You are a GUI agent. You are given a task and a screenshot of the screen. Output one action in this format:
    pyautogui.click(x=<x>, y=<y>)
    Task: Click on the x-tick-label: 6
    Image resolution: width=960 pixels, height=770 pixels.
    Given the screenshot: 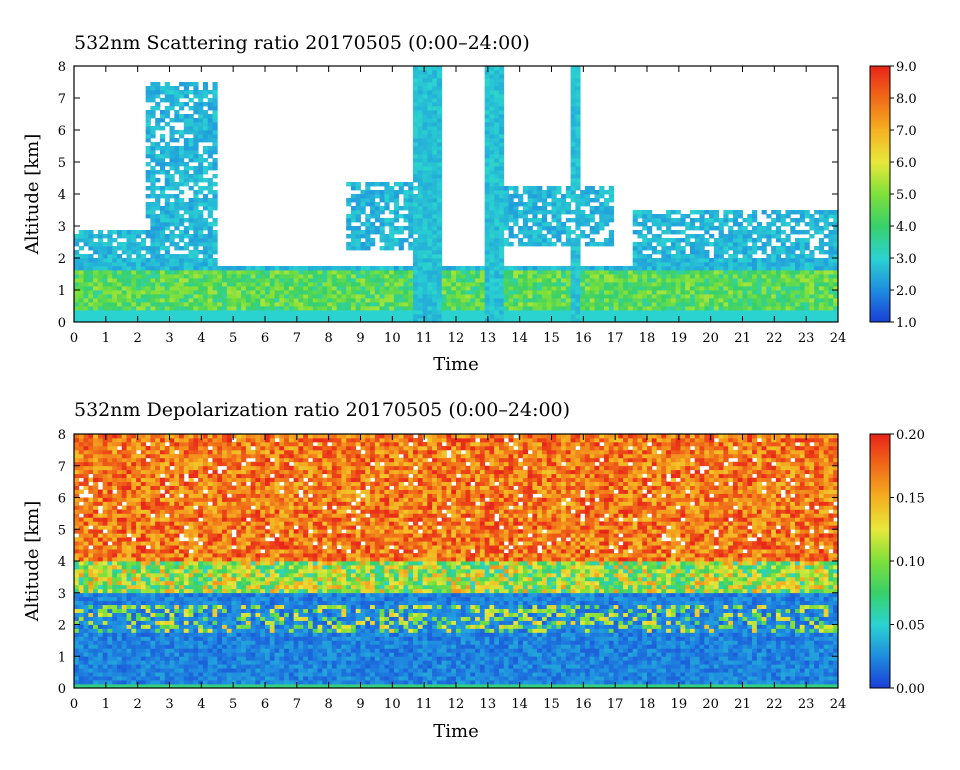 What is the action you would take?
    pyautogui.click(x=265, y=338)
    